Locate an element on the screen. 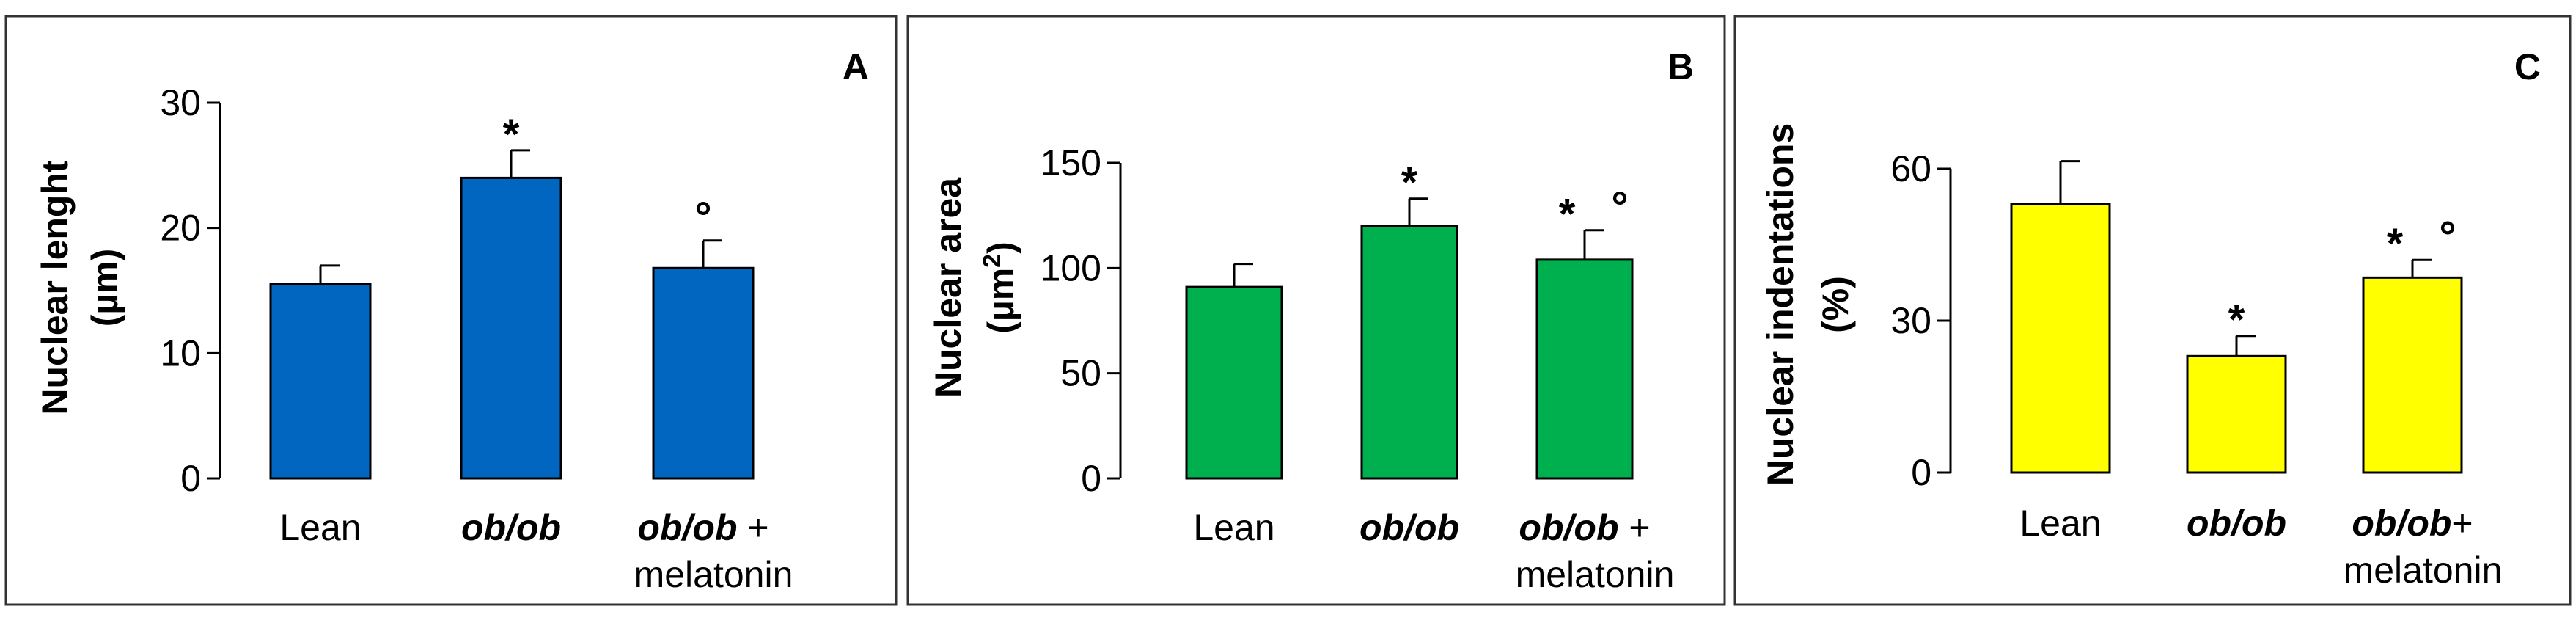 The image size is (2576, 634). y-tick-label: 60 is located at coordinates (1911, 168).